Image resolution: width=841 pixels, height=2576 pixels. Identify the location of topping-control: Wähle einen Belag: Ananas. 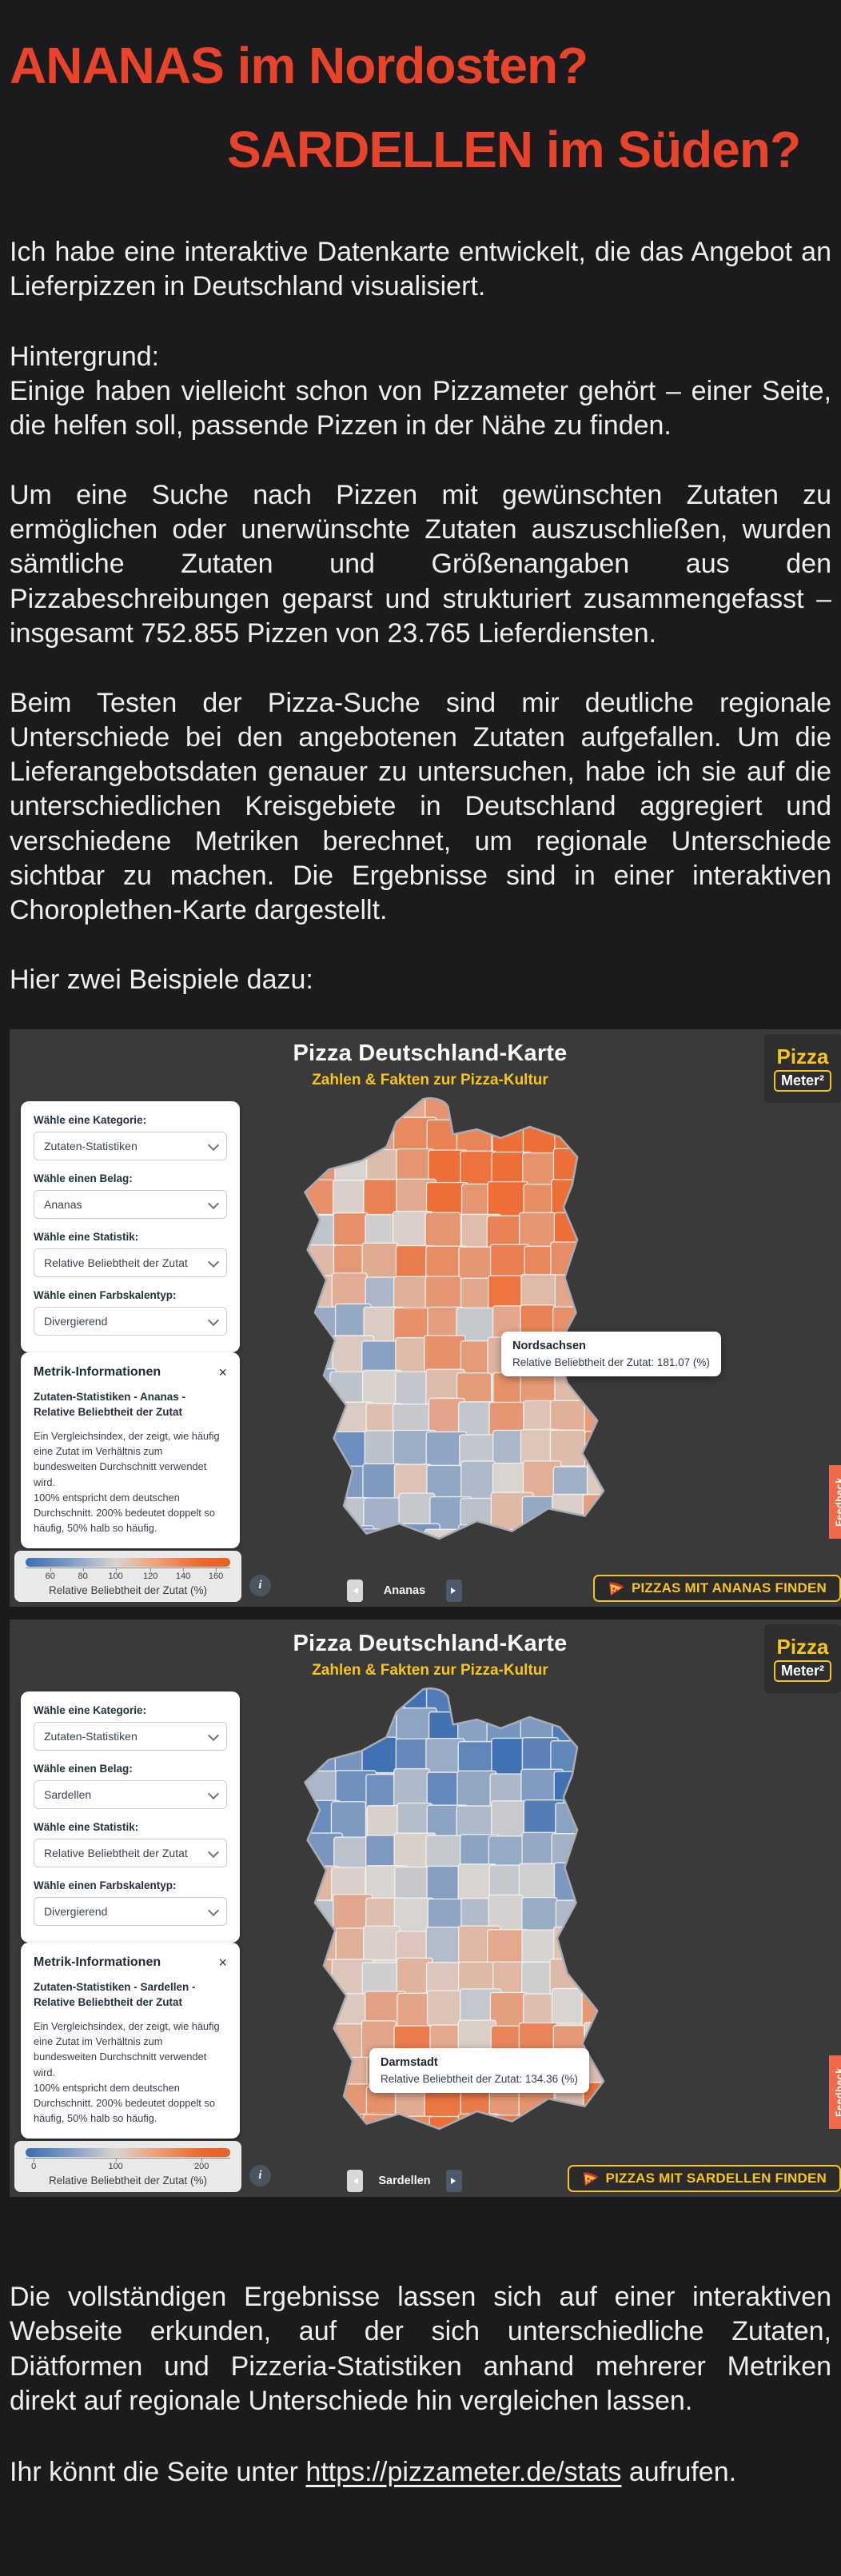
(130, 1196).